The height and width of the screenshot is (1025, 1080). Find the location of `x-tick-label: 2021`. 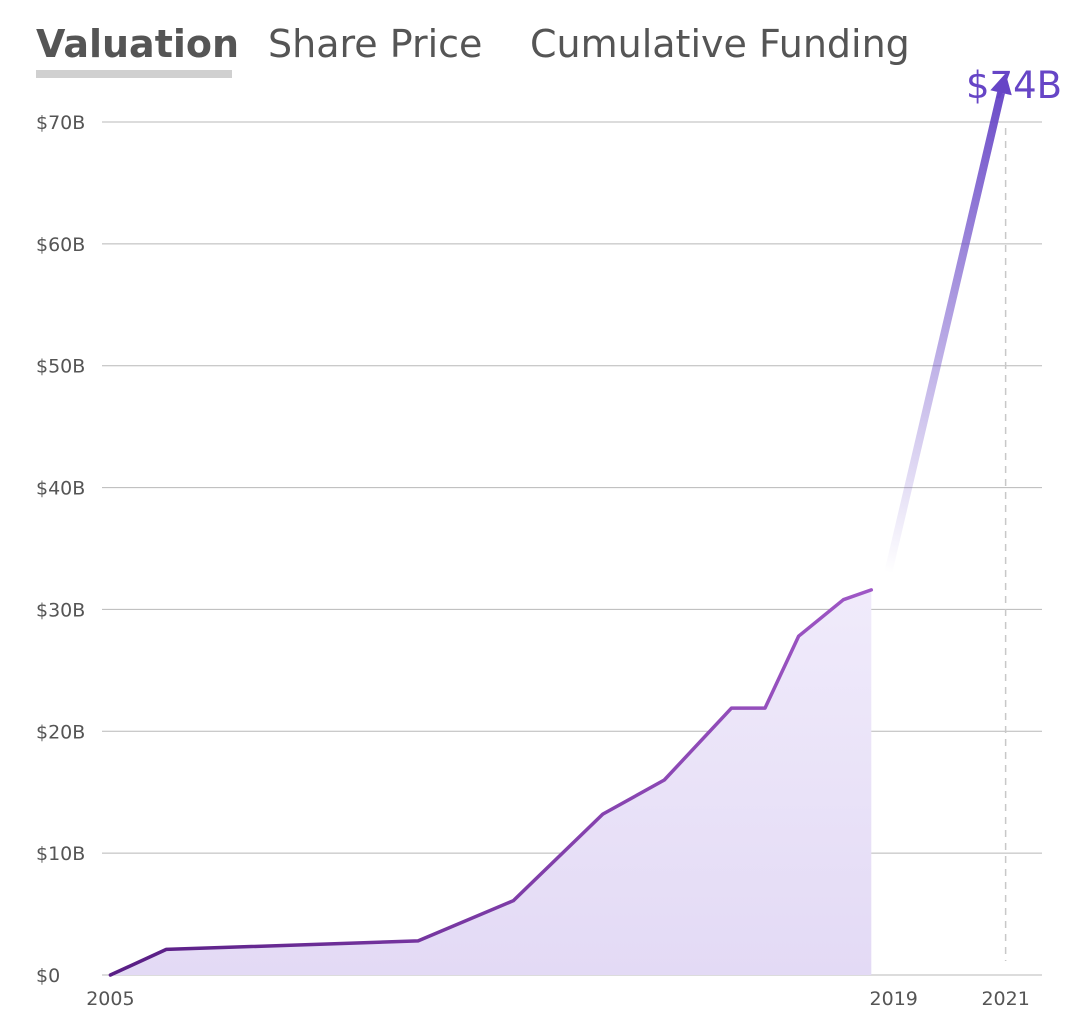

x-tick-label: 2021 is located at coordinates (1005, 999).